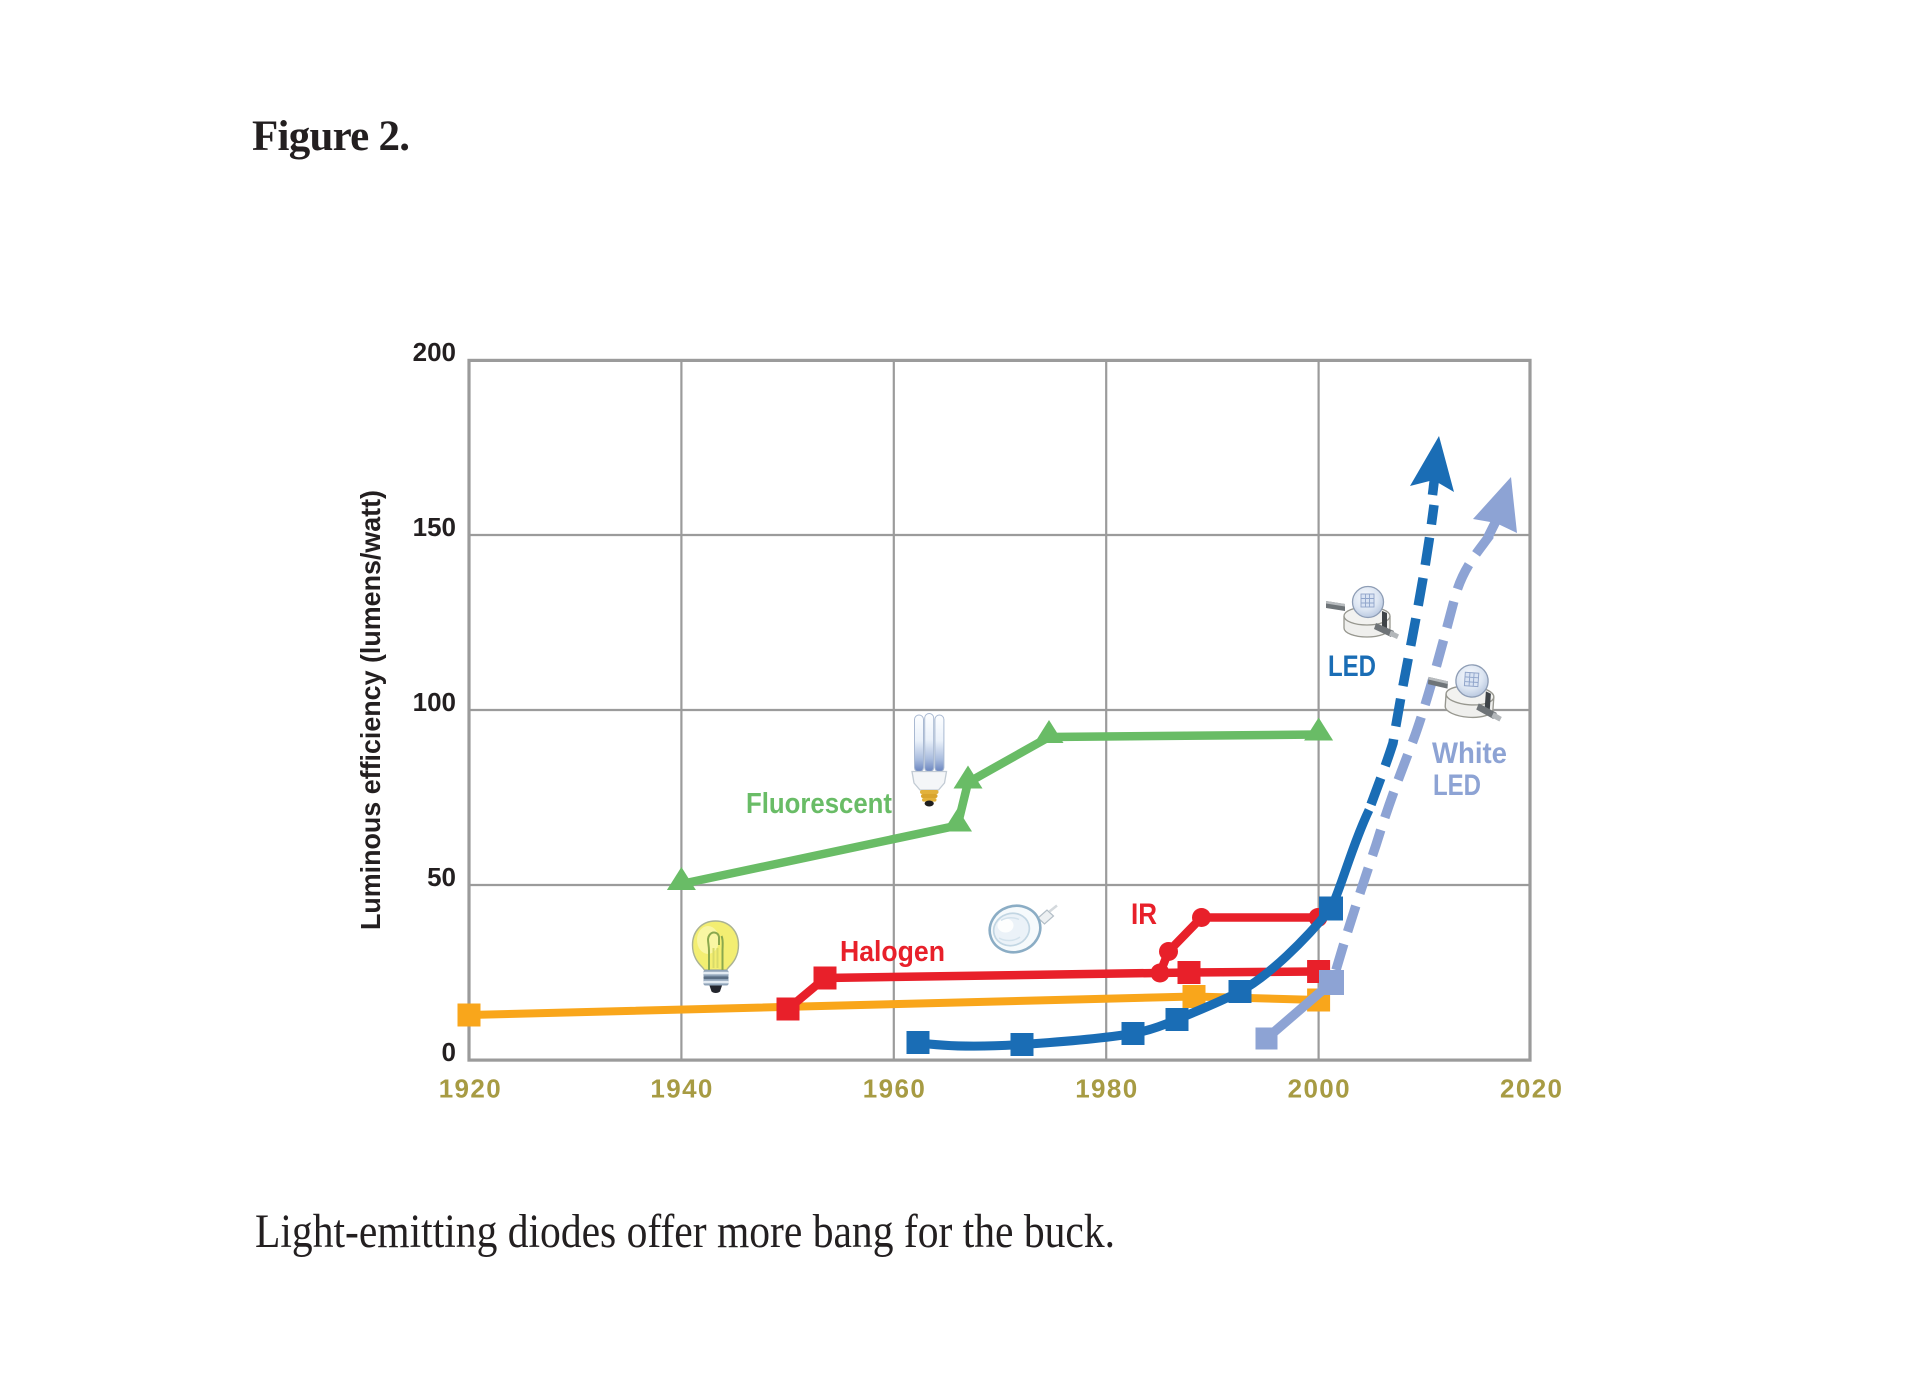 The width and height of the screenshot is (1921, 1376). What do you see at coordinates (1144, 914) in the screenshot?
I see `svg-text: IR` at bounding box center [1144, 914].